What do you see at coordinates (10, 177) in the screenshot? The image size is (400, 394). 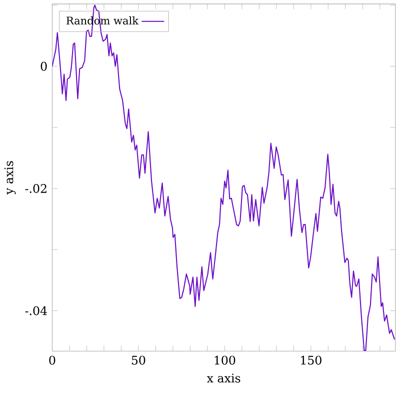 I see `y-axis-title: y axis` at bounding box center [10, 177].